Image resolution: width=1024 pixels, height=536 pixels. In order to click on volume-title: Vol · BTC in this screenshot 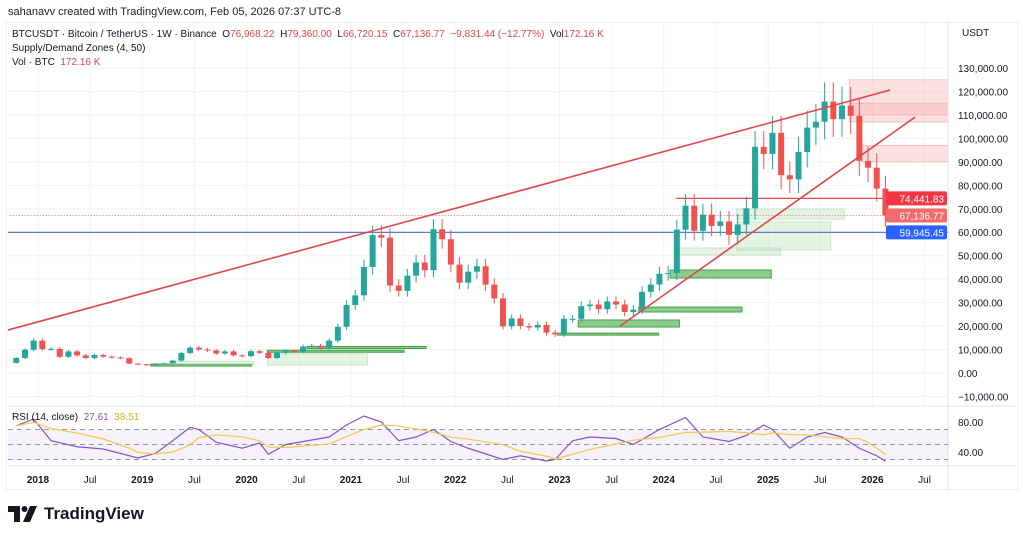, I will do `click(33, 62)`.